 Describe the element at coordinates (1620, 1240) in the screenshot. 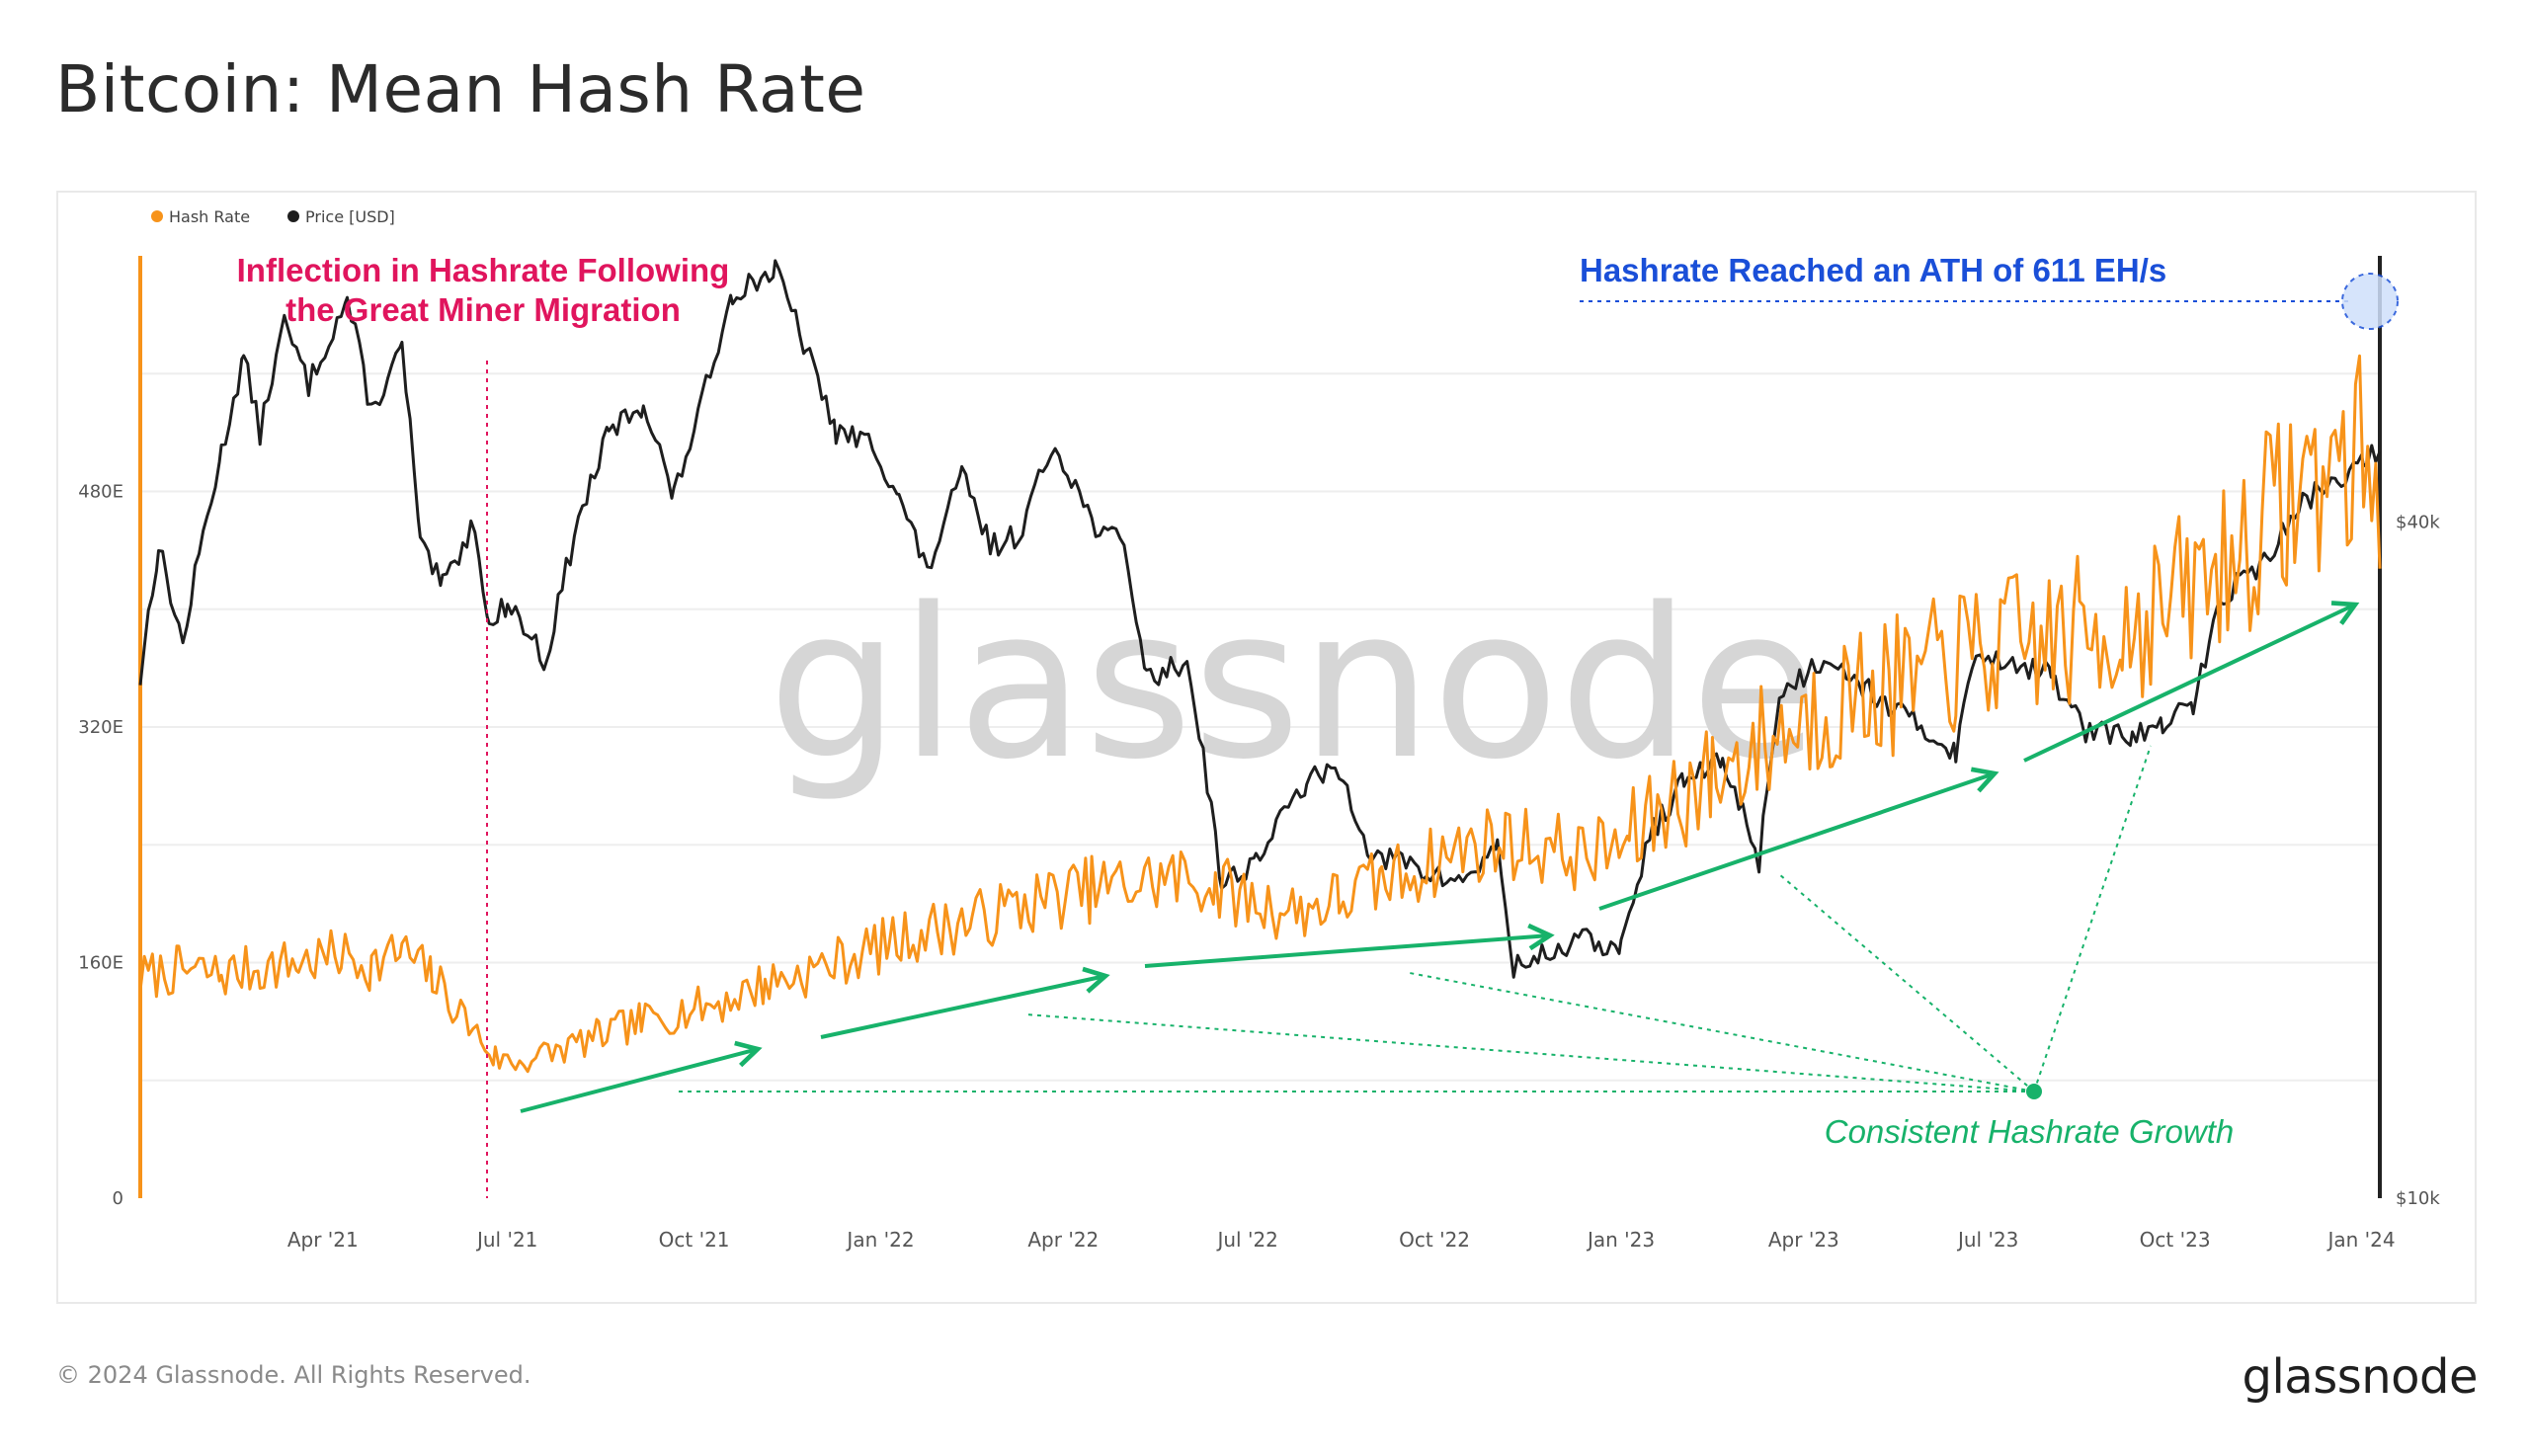

I see `x-tick-label: Jan '23` at that location.